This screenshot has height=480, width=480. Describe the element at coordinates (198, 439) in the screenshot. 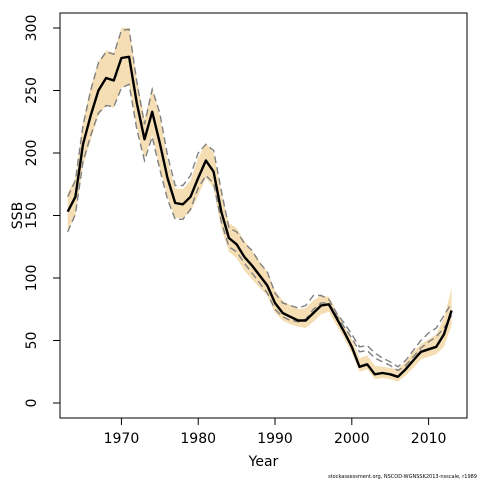

I see `x-tick-label: 1980` at that location.